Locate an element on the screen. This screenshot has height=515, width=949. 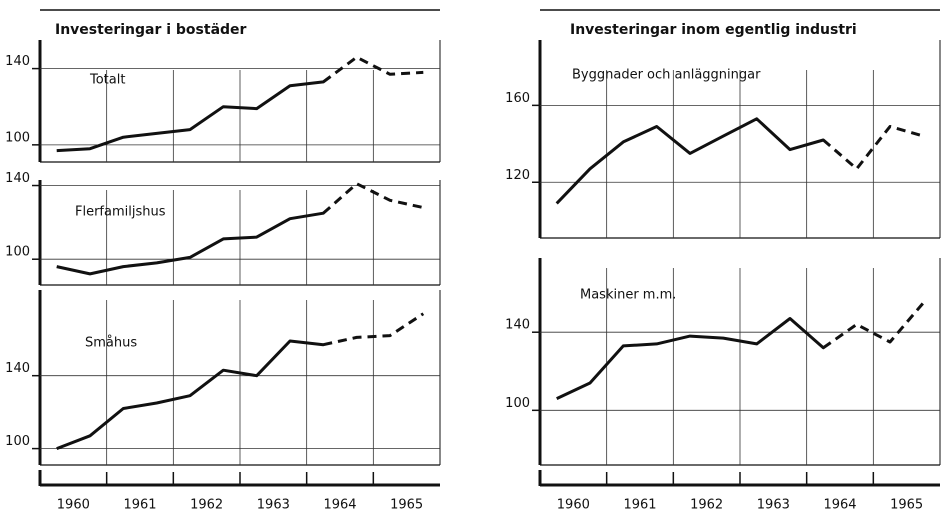
series-label: Flerfamiljshus is located at coordinates (120, 212).